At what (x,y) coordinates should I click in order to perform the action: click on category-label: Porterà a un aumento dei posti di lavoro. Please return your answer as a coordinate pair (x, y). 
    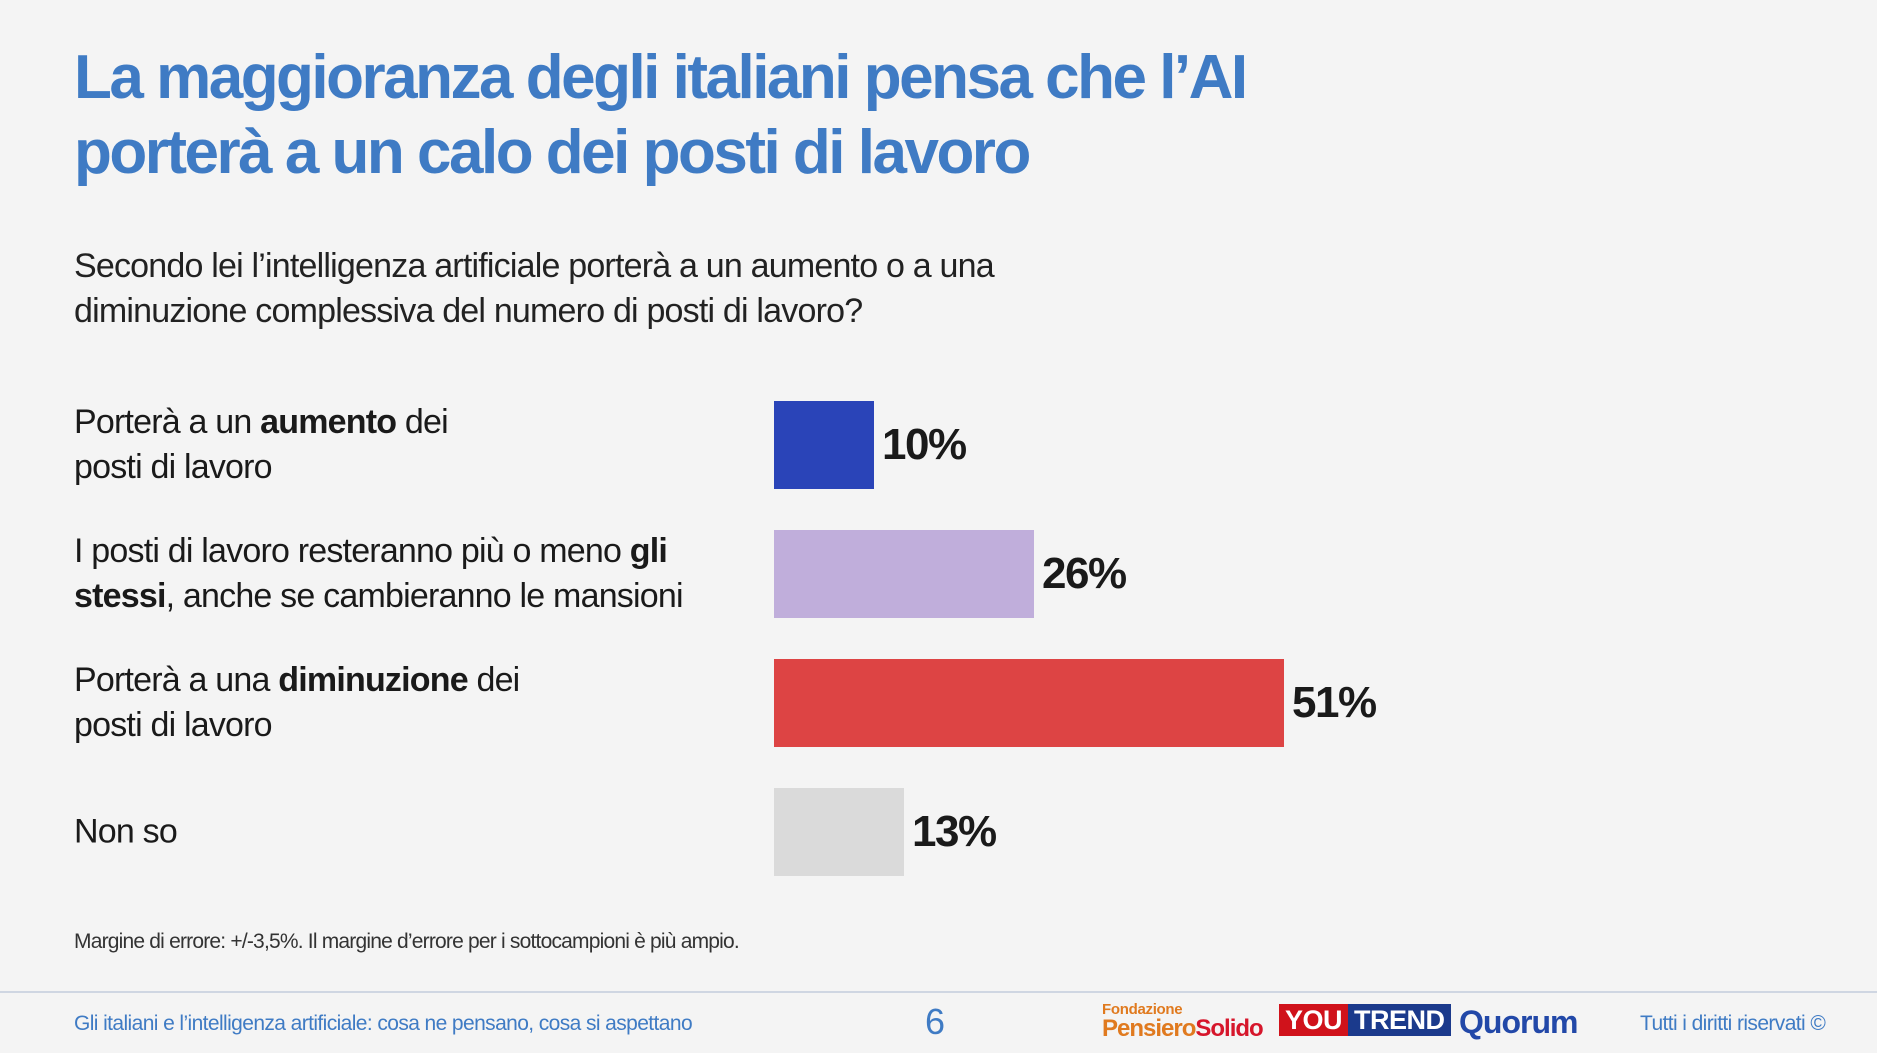
    Looking at the image, I should click on (261, 445).